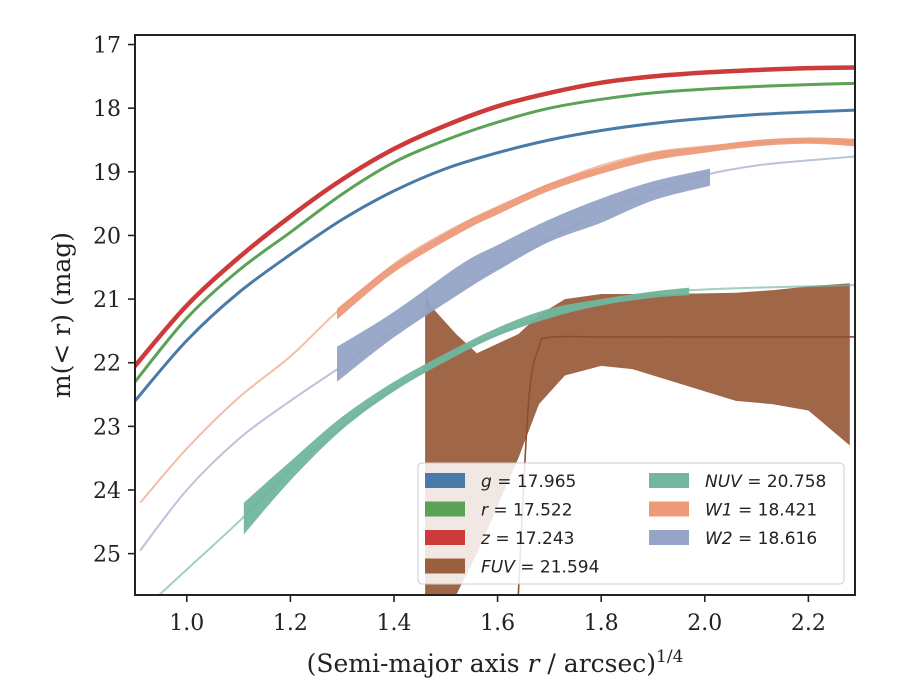 This screenshot has width=900, height=700. What do you see at coordinates (808, 623) in the screenshot?
I see `x-tick-label: 2.2` at bounding box center [808, 623].